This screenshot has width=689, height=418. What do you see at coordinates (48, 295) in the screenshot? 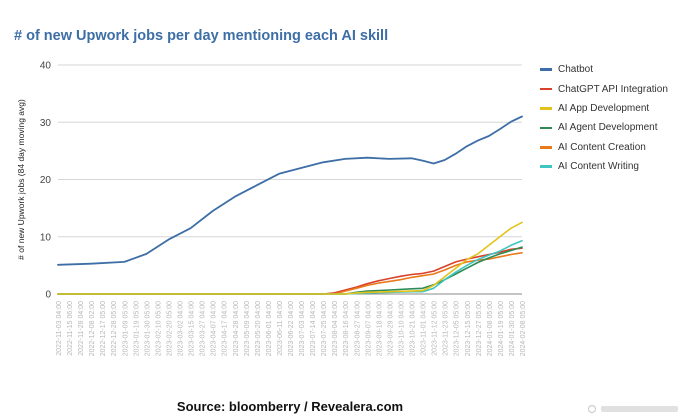
I see `y-tick-label: 0` at bounding box center [48, 295].